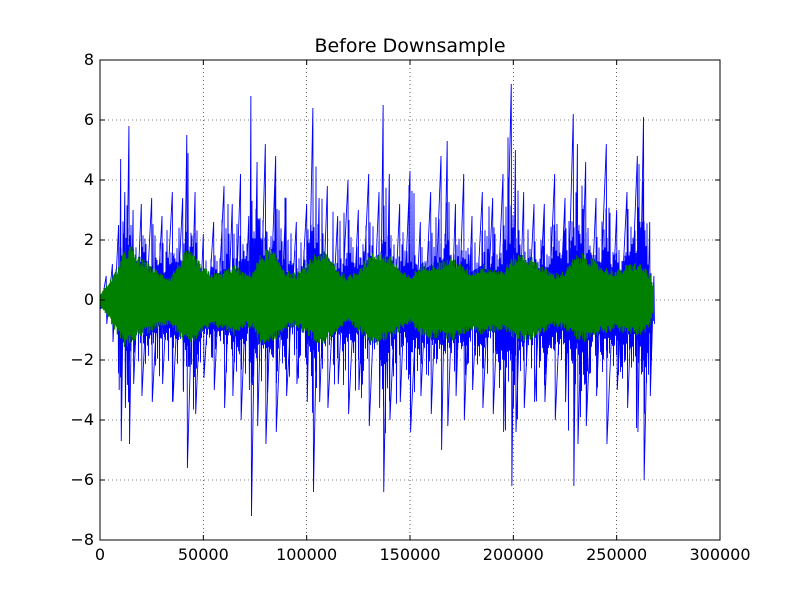 The image size is (800, 600). I want to click on x-tick-label: 0, so click(100, 554).